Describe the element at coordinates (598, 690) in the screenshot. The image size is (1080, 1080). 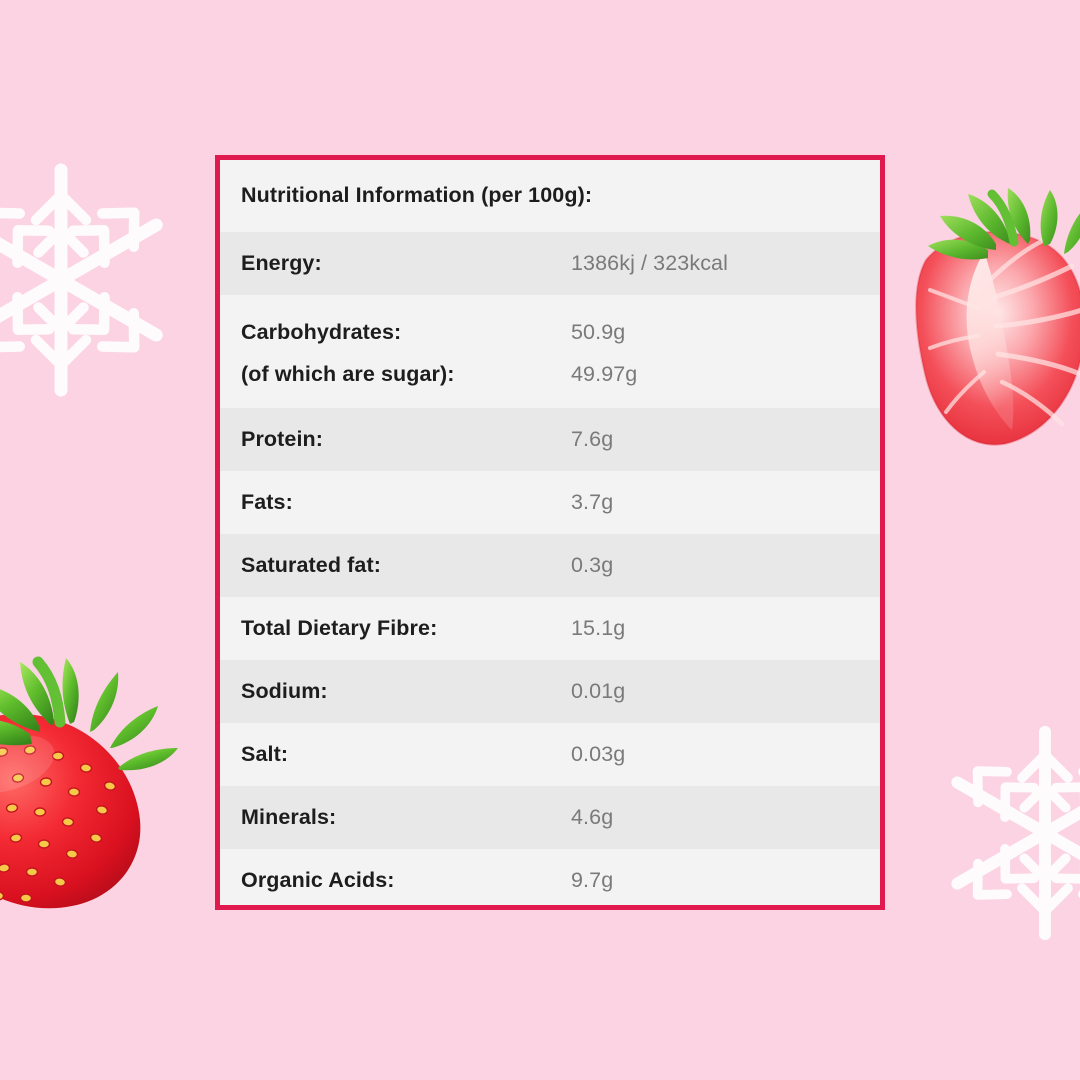
I see `row-value-sodium: 0.01g` at that location.